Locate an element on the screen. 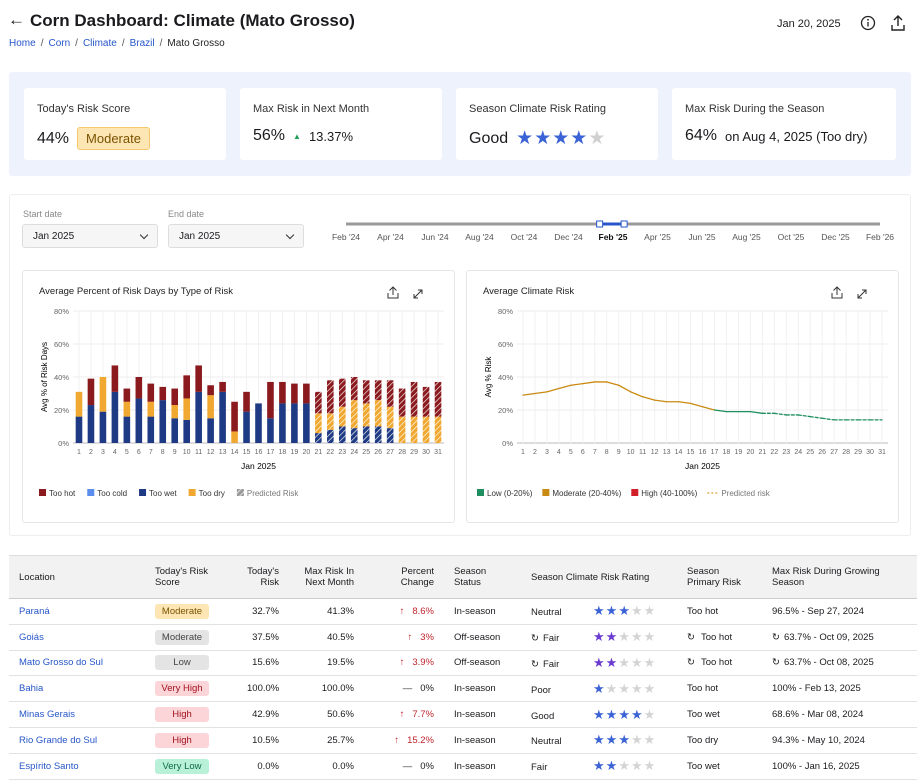 This screenshot has width=922, height=784. breadcrumb: Brazil is located at coordinates (142, 43).